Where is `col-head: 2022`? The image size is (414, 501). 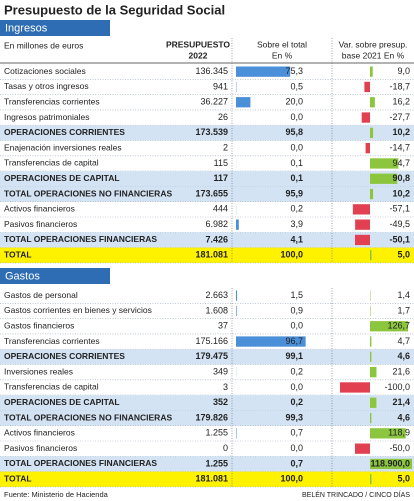 col-head: 2022 is located at coordinates (198, 55).